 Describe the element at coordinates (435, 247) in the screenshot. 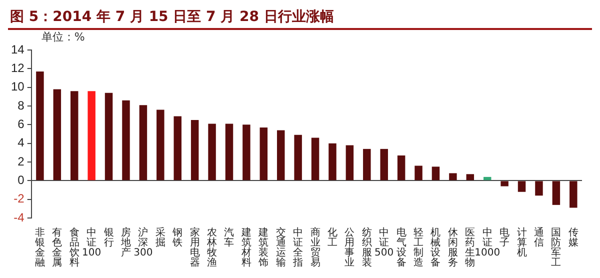

I see `x-tick-label: 机械设备` at that location.